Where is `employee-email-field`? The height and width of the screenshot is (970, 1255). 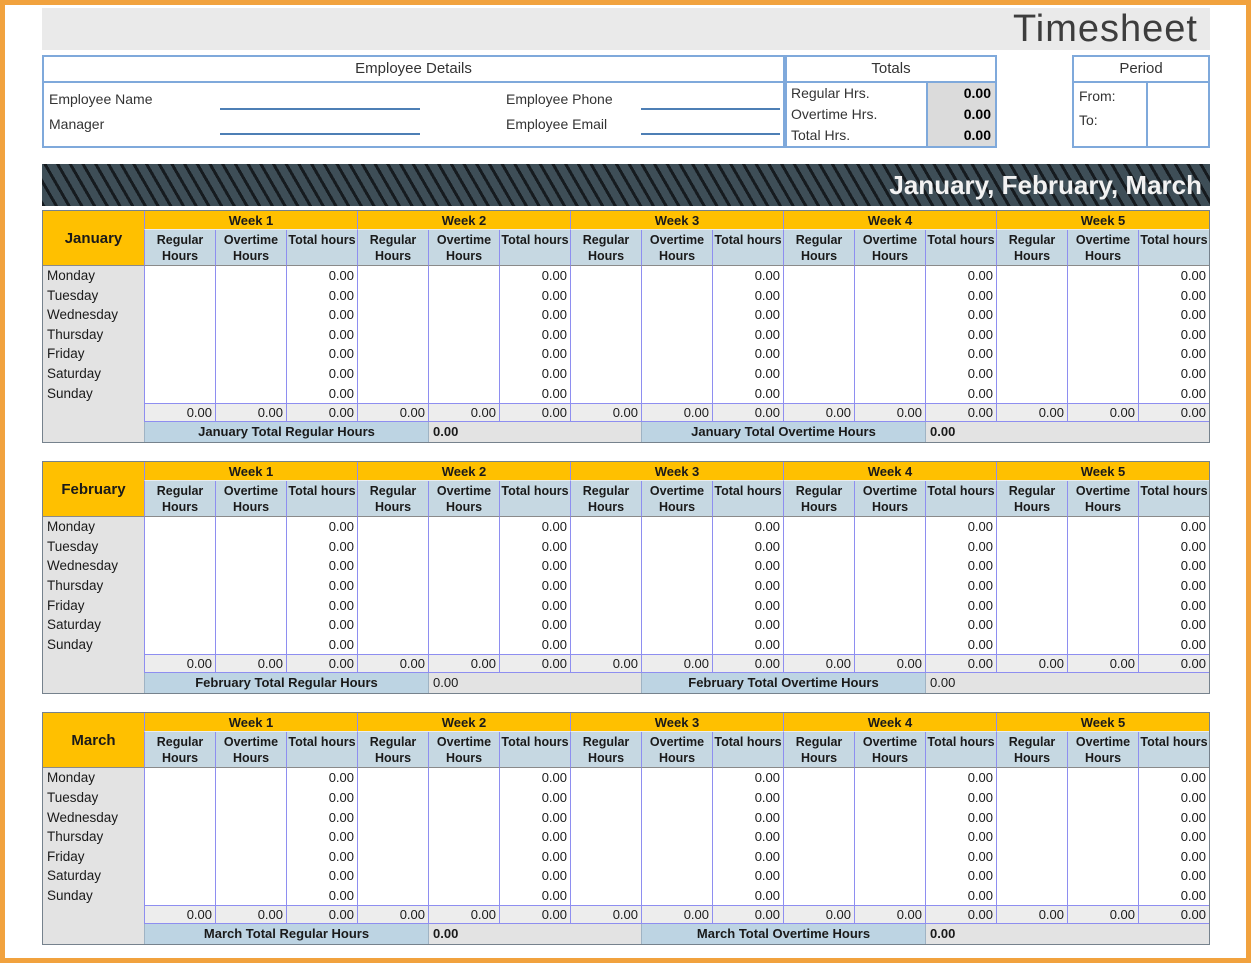
employee-email-field is located at coordinates (710, 123).